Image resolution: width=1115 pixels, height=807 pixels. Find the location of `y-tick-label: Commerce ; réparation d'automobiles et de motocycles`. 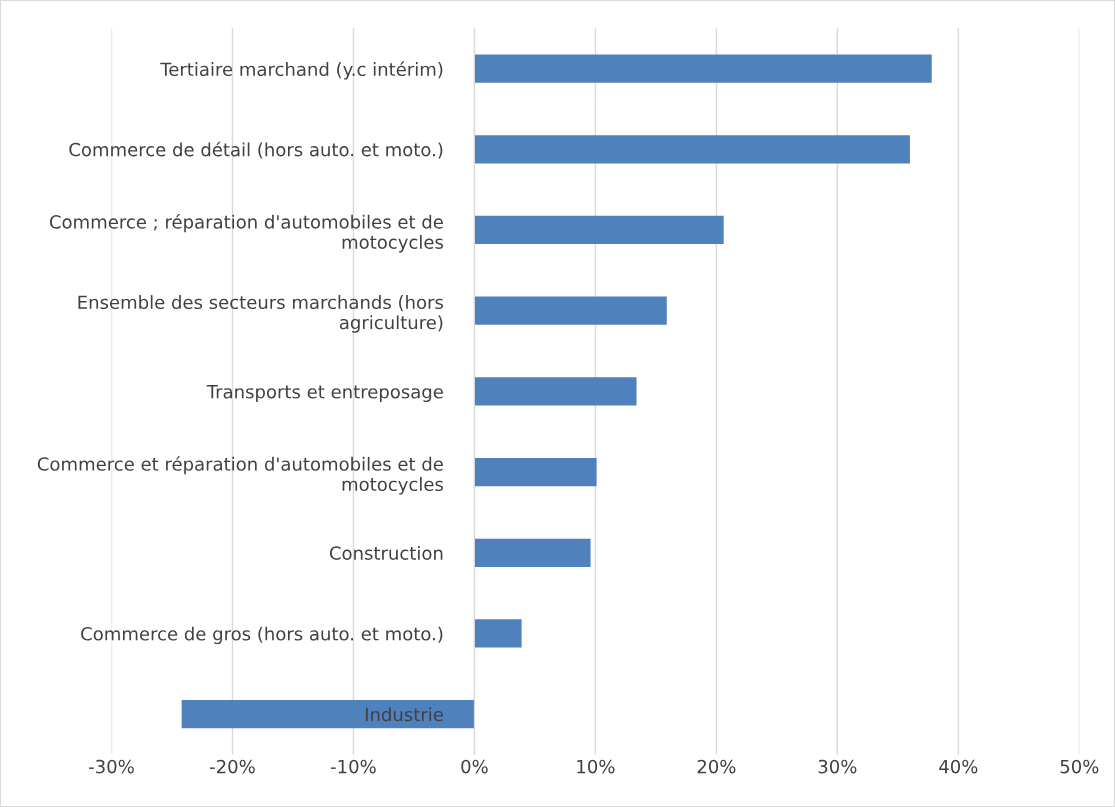

y-tick-label: Commerce ; réparation d'automobiles et de motocycles is located at coordinates (246, 233).